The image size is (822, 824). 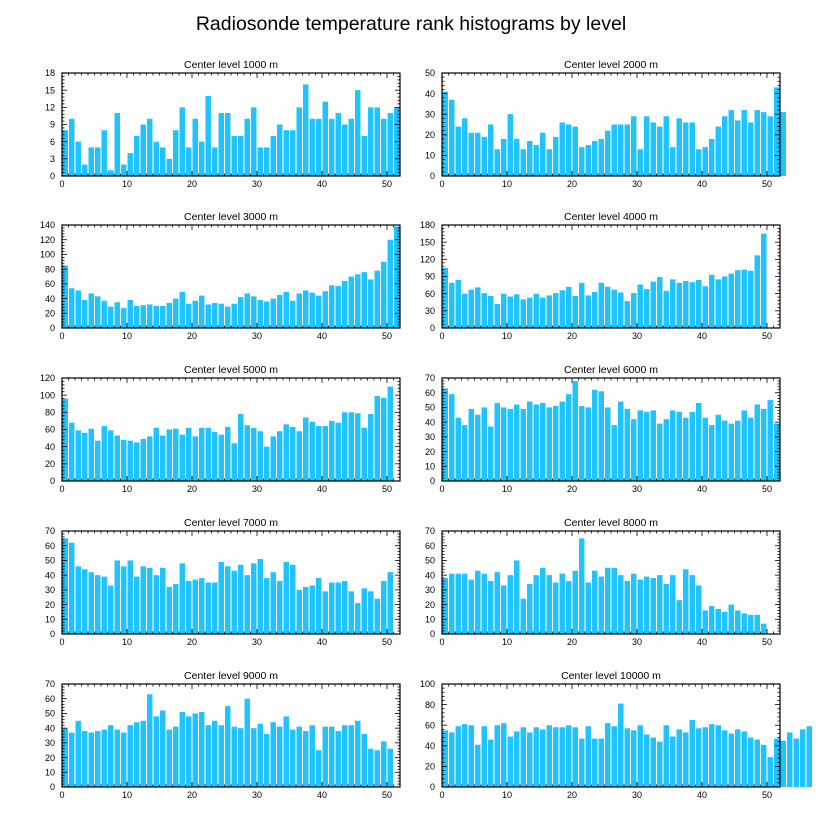 What do you see at coordinates (231, 370) in the screenshot?
I see `panel-title: Center level 5000 m` at bounding box center [231, 370].